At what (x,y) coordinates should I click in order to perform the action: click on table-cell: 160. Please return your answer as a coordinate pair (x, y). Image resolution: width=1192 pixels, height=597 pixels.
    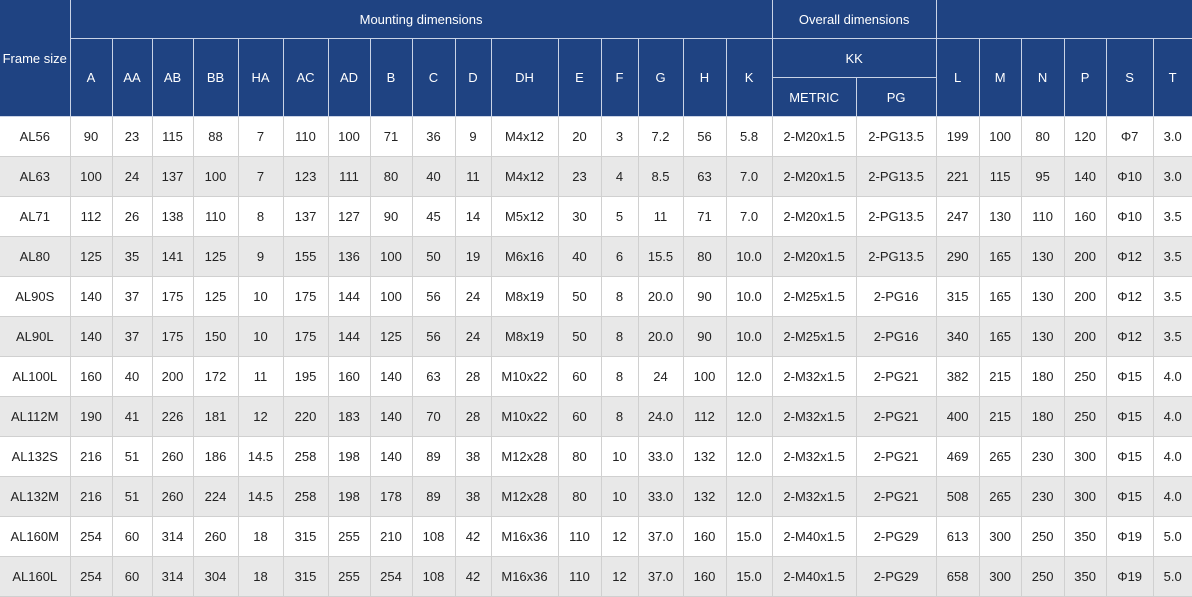
    Looking at the image, I should click on (704, 536).